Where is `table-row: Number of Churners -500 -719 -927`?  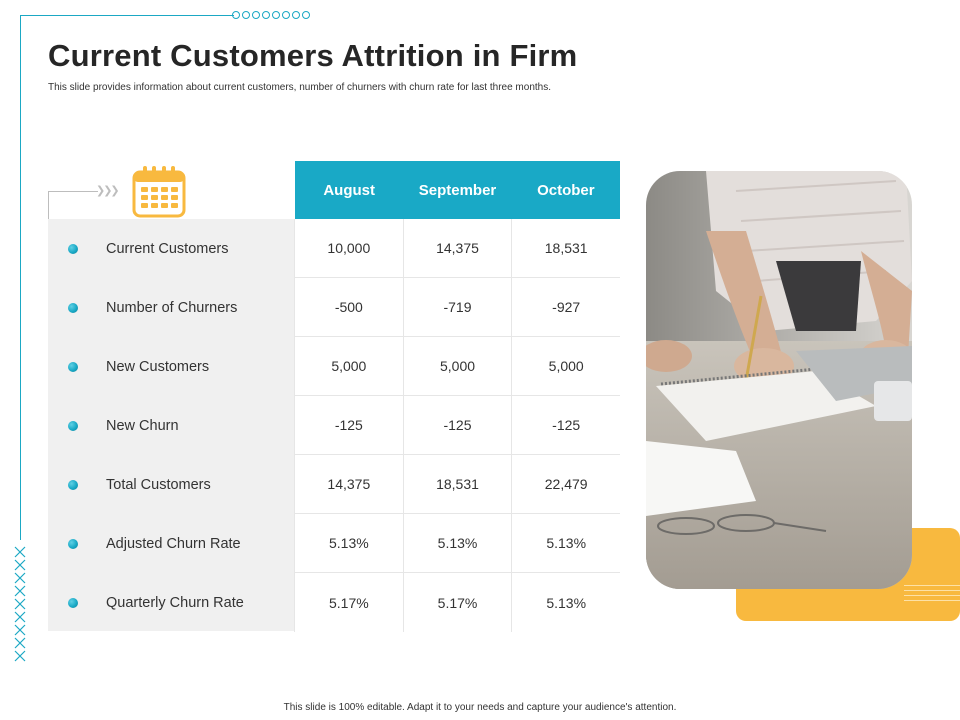
table-row: Number of Churners -500 -719 -927 is located at coordinates (334, 307).